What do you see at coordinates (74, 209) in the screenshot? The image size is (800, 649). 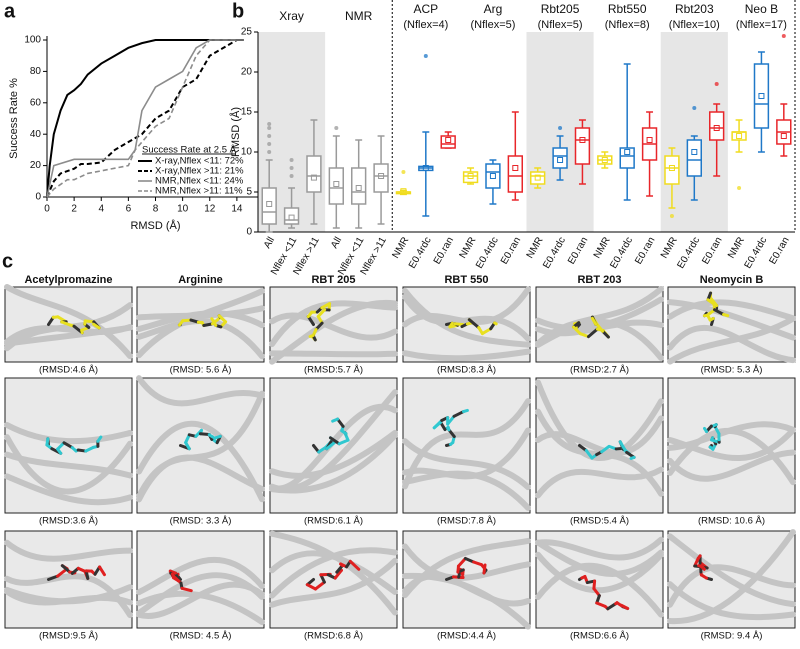 I see `x-tick-label: 2` at bounding box center [74, 209].